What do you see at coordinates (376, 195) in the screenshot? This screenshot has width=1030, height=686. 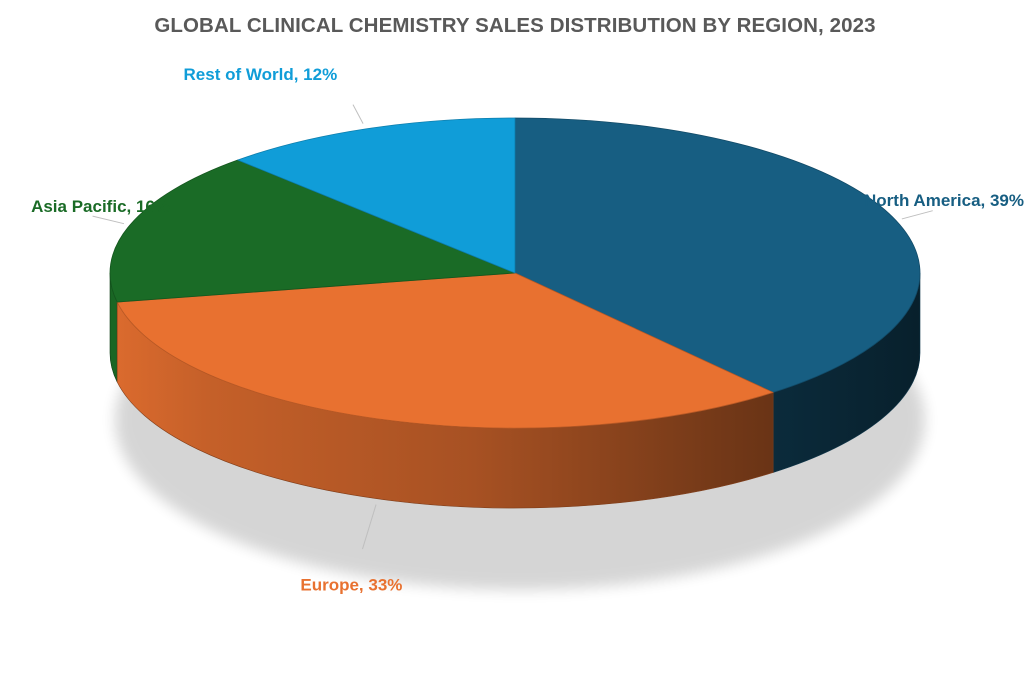 I see `pie-slice-rest-of-world` at bounding box center [376, 195].